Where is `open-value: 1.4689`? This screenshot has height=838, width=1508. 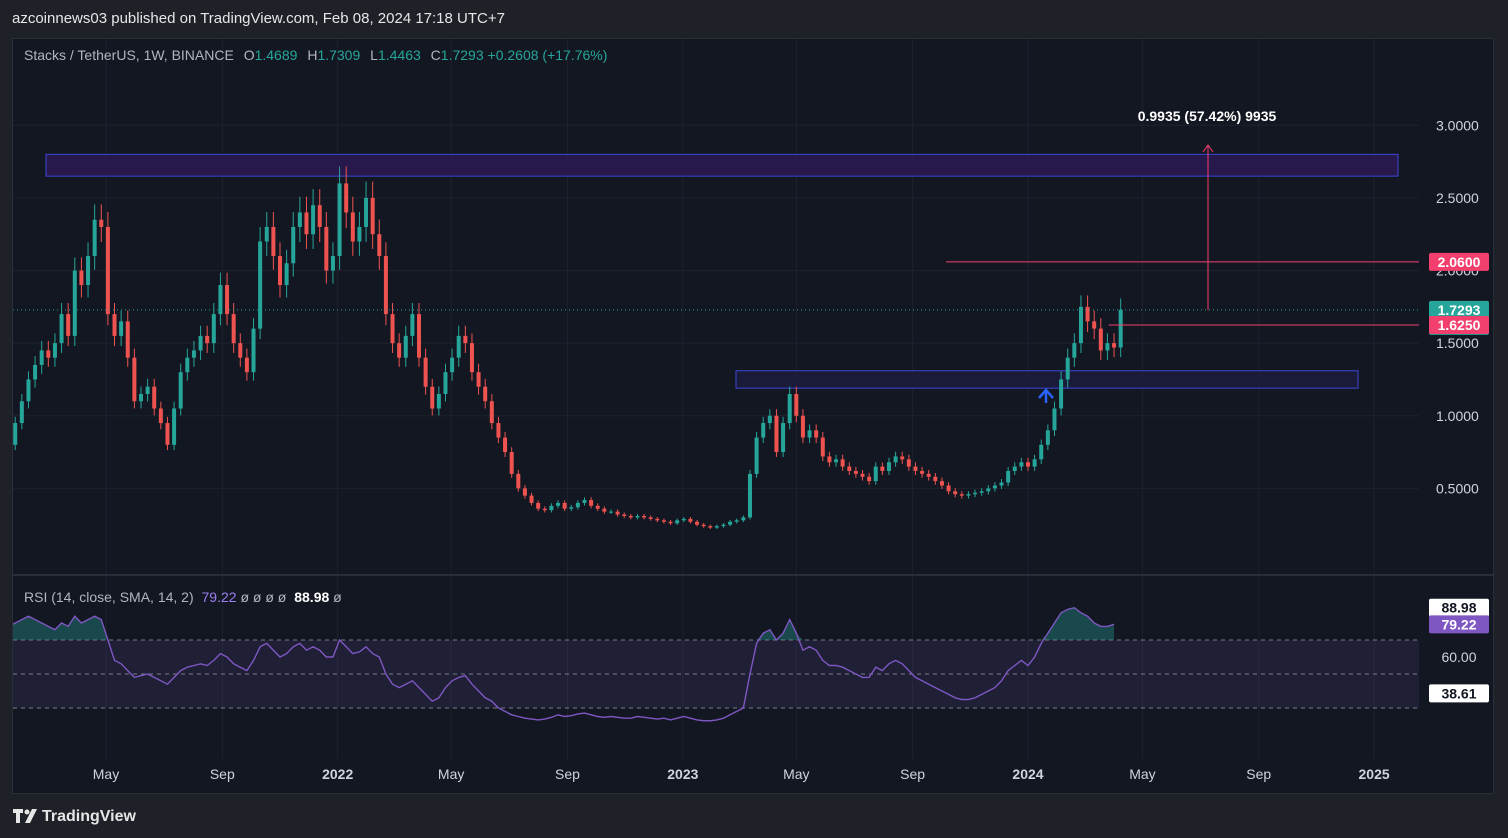 open-value: 1.4689 is located at coordinates (276, 55).